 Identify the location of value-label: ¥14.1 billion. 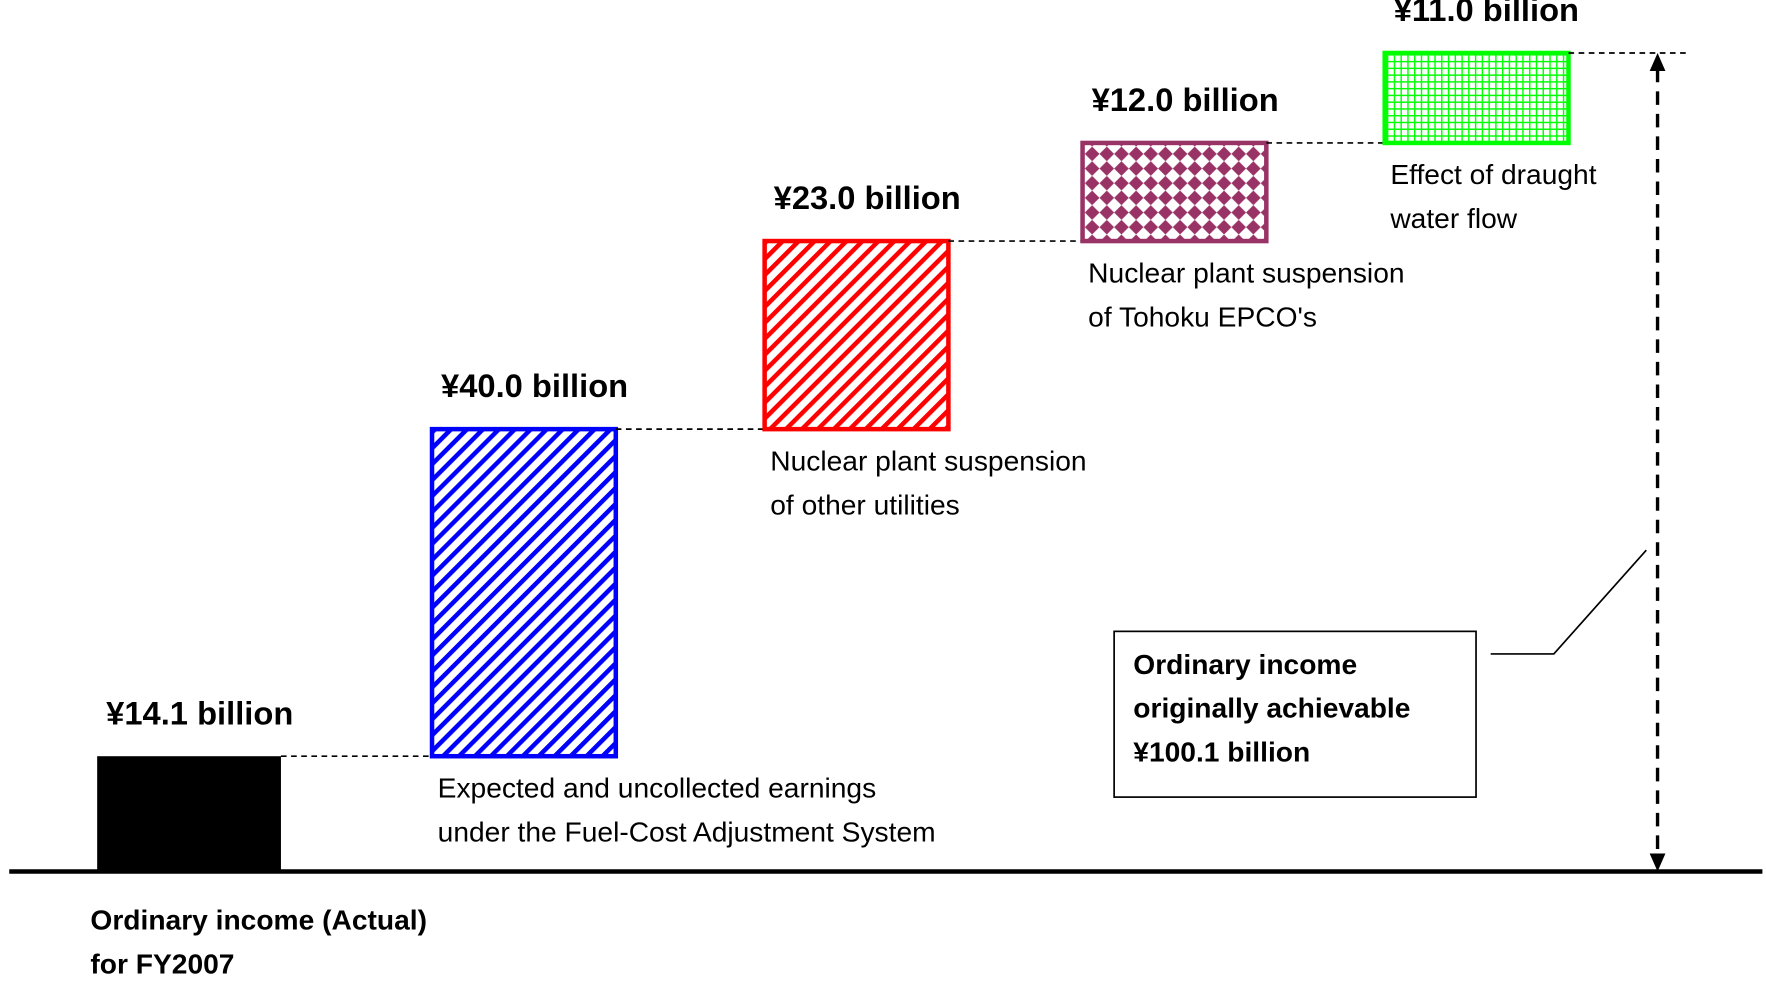
(199, 712).